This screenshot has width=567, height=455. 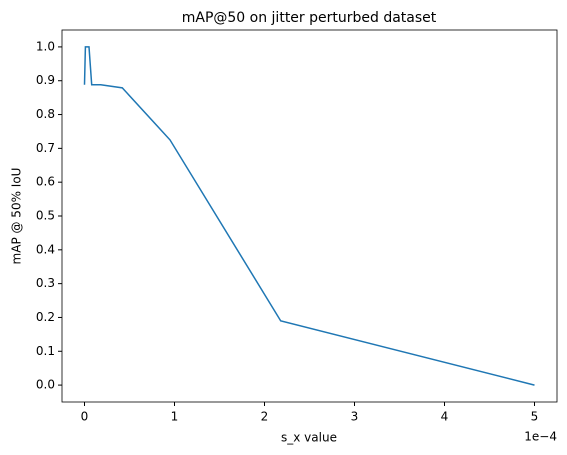 I want to click on y-tick-label: 0.5, so click(x=45, y=216).